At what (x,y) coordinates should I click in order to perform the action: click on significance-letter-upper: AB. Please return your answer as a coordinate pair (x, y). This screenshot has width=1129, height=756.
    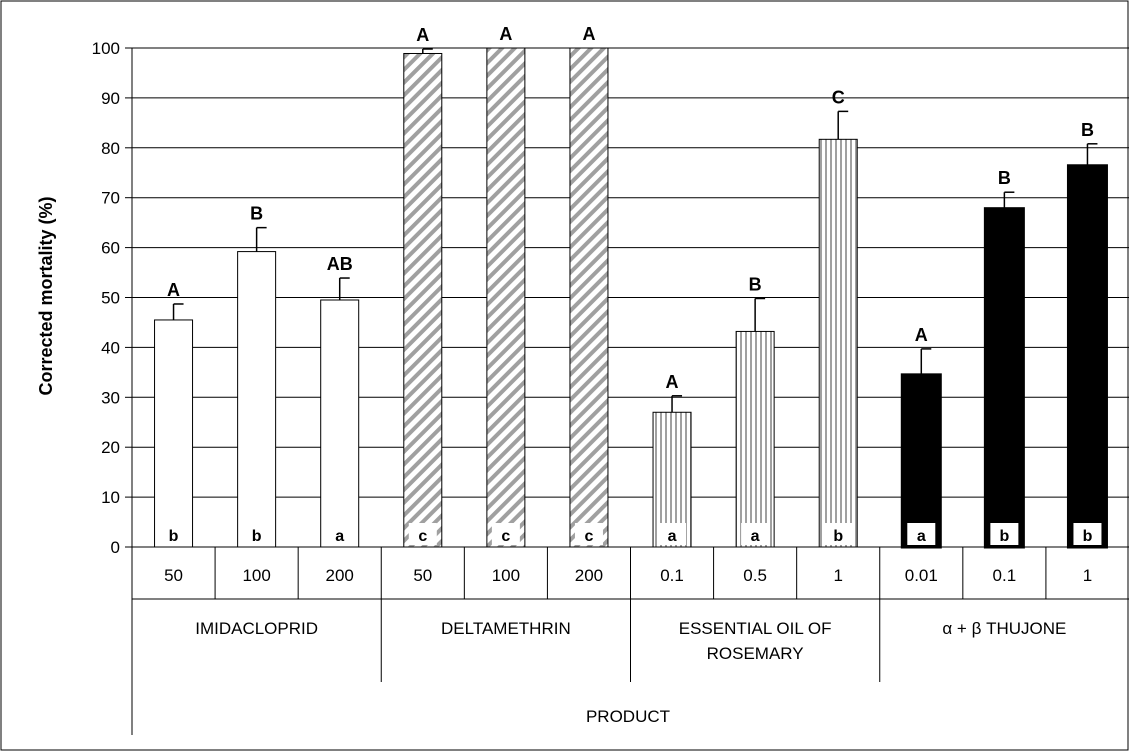
    Looking at the image, I should click on (340, 264).